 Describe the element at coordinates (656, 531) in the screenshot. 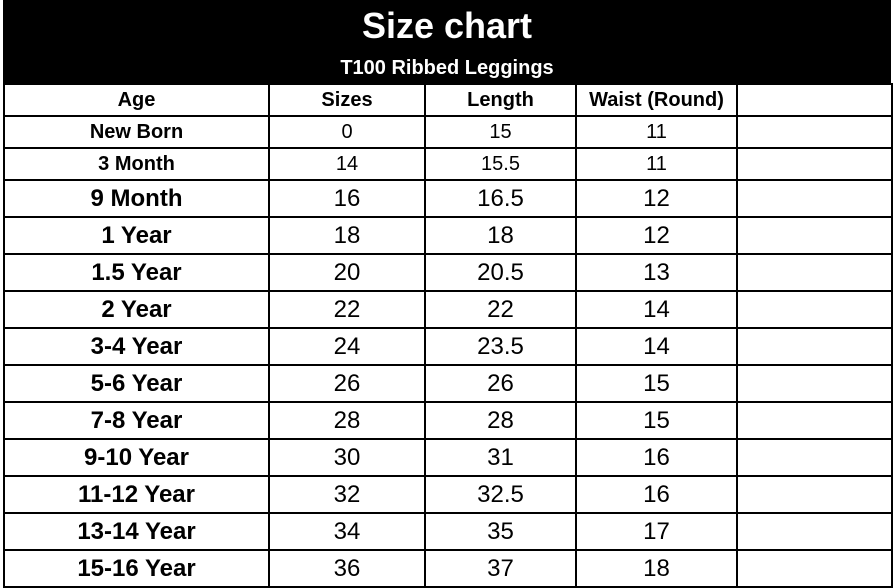

I see `waist-cell: 17` at that location.